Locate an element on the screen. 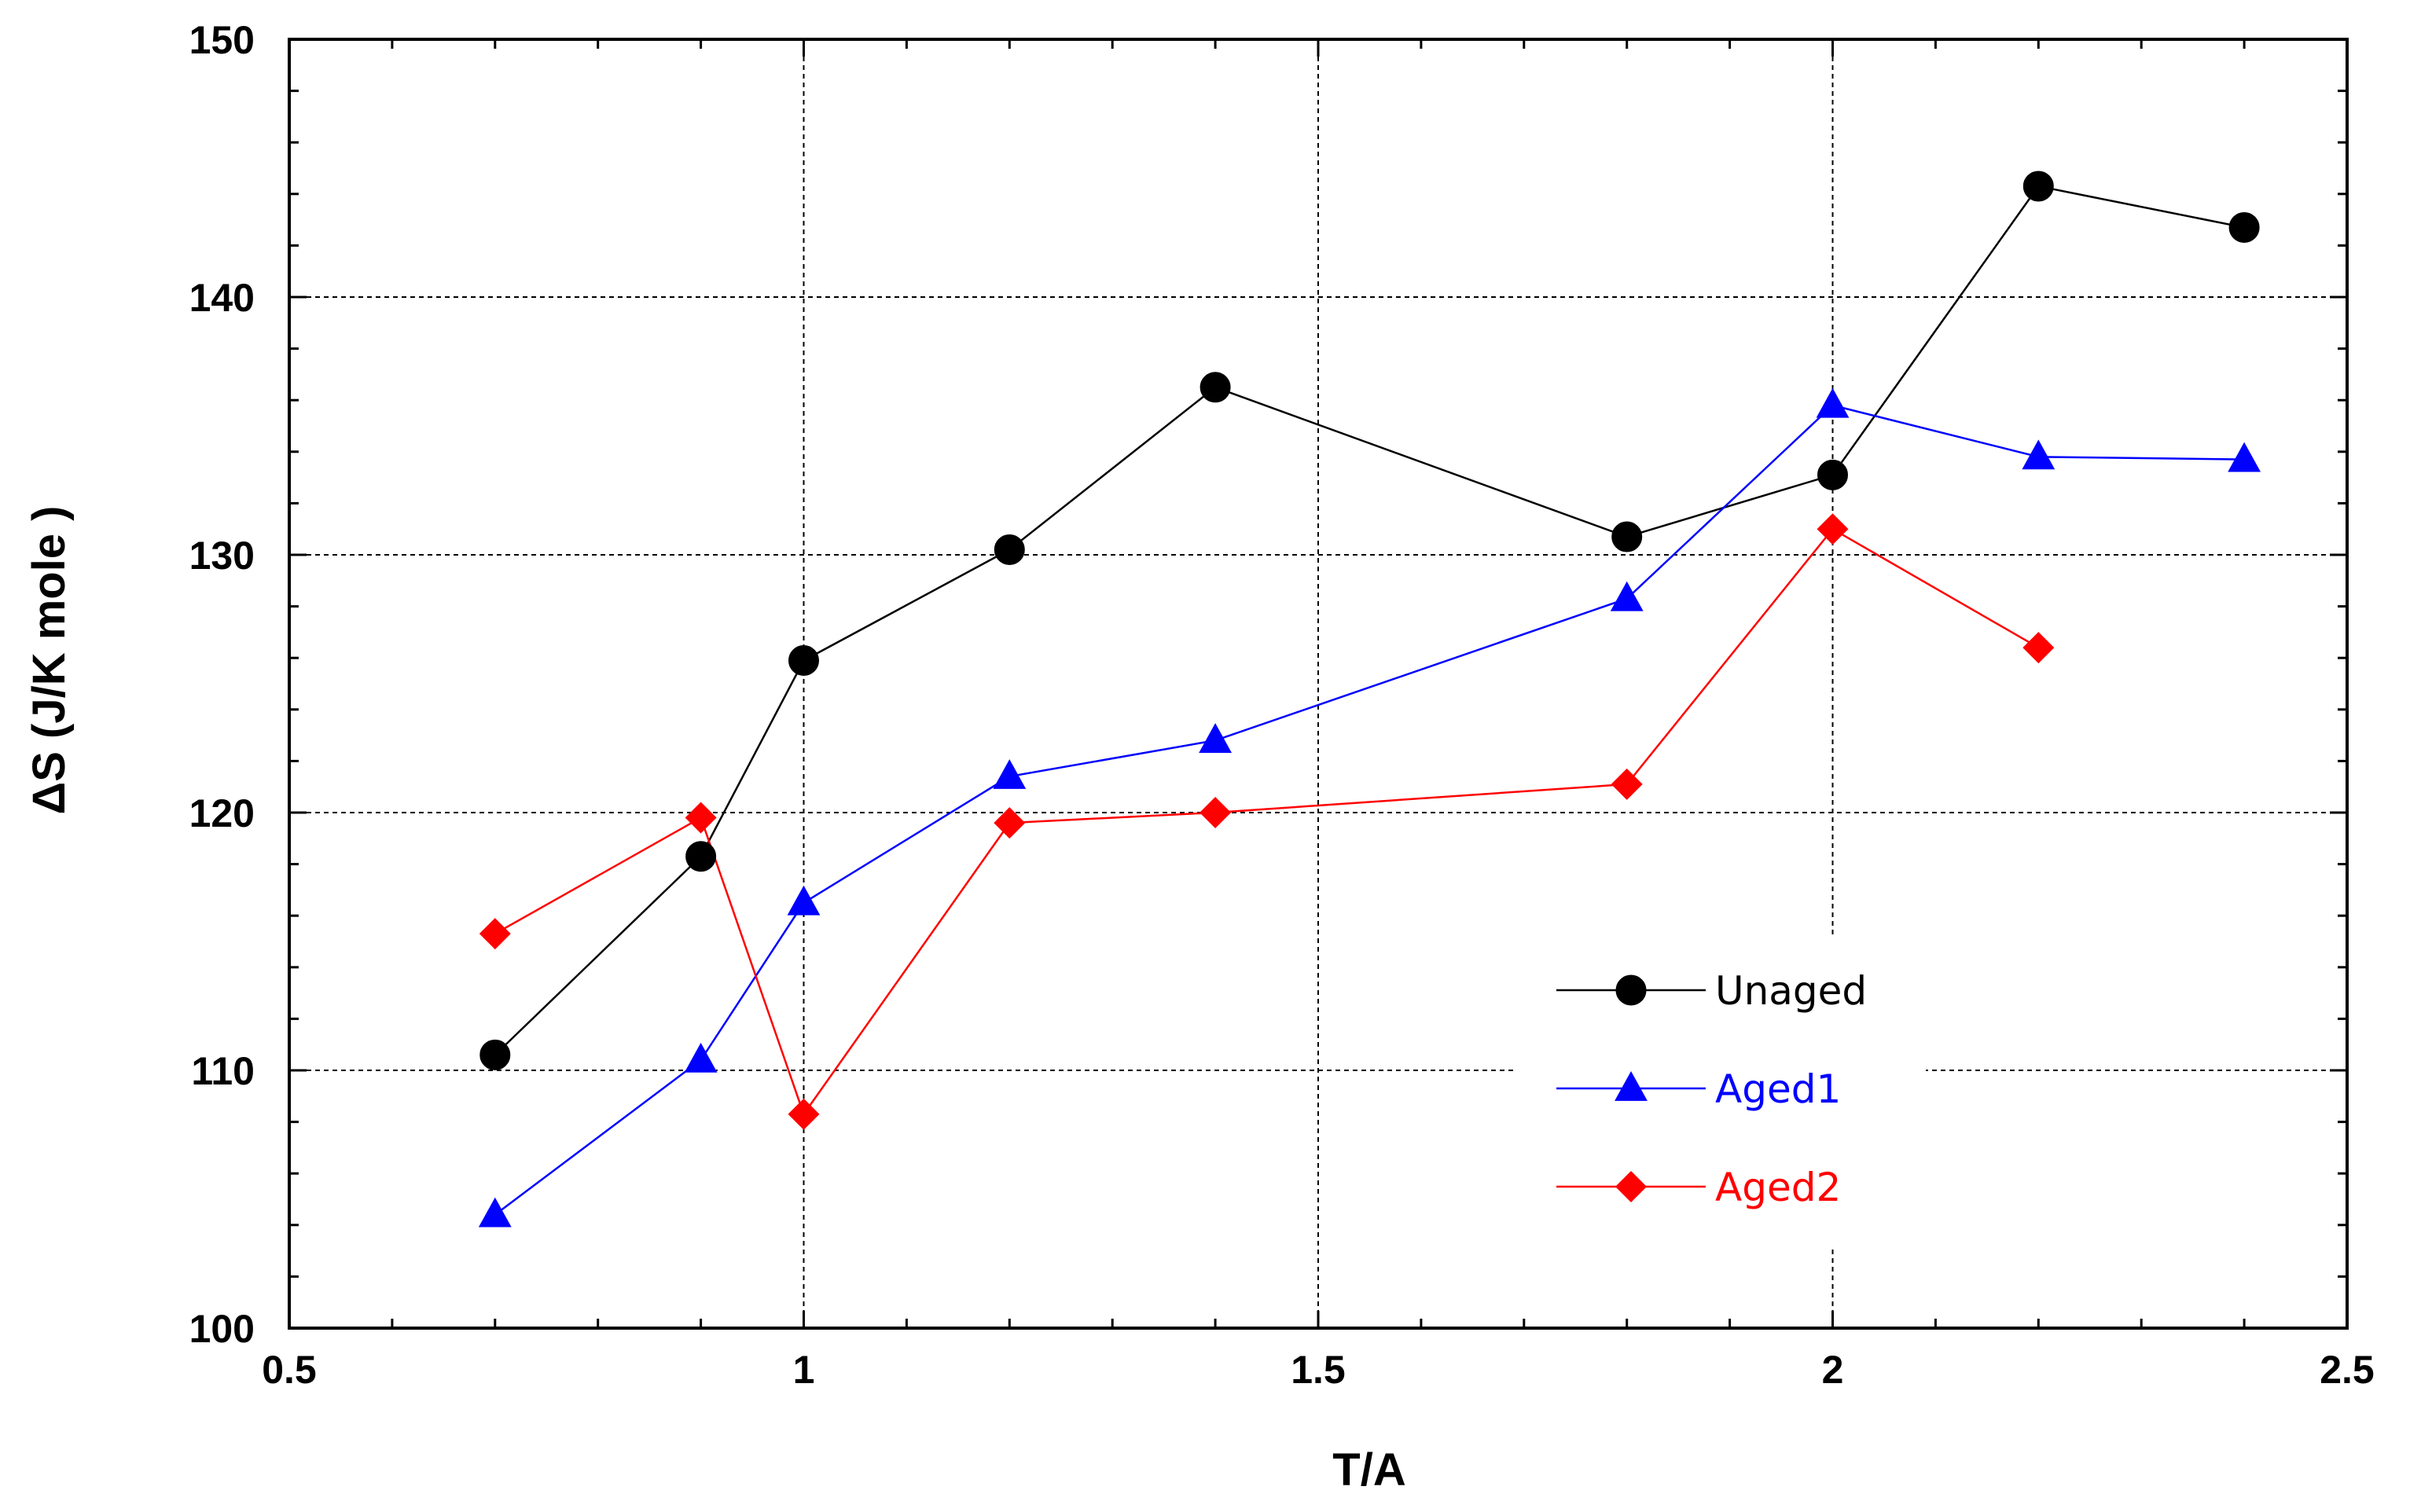 The width and height of the screenshot is (2410, 1512). y-tick-label: 130 is located at coordinates (222, 556).